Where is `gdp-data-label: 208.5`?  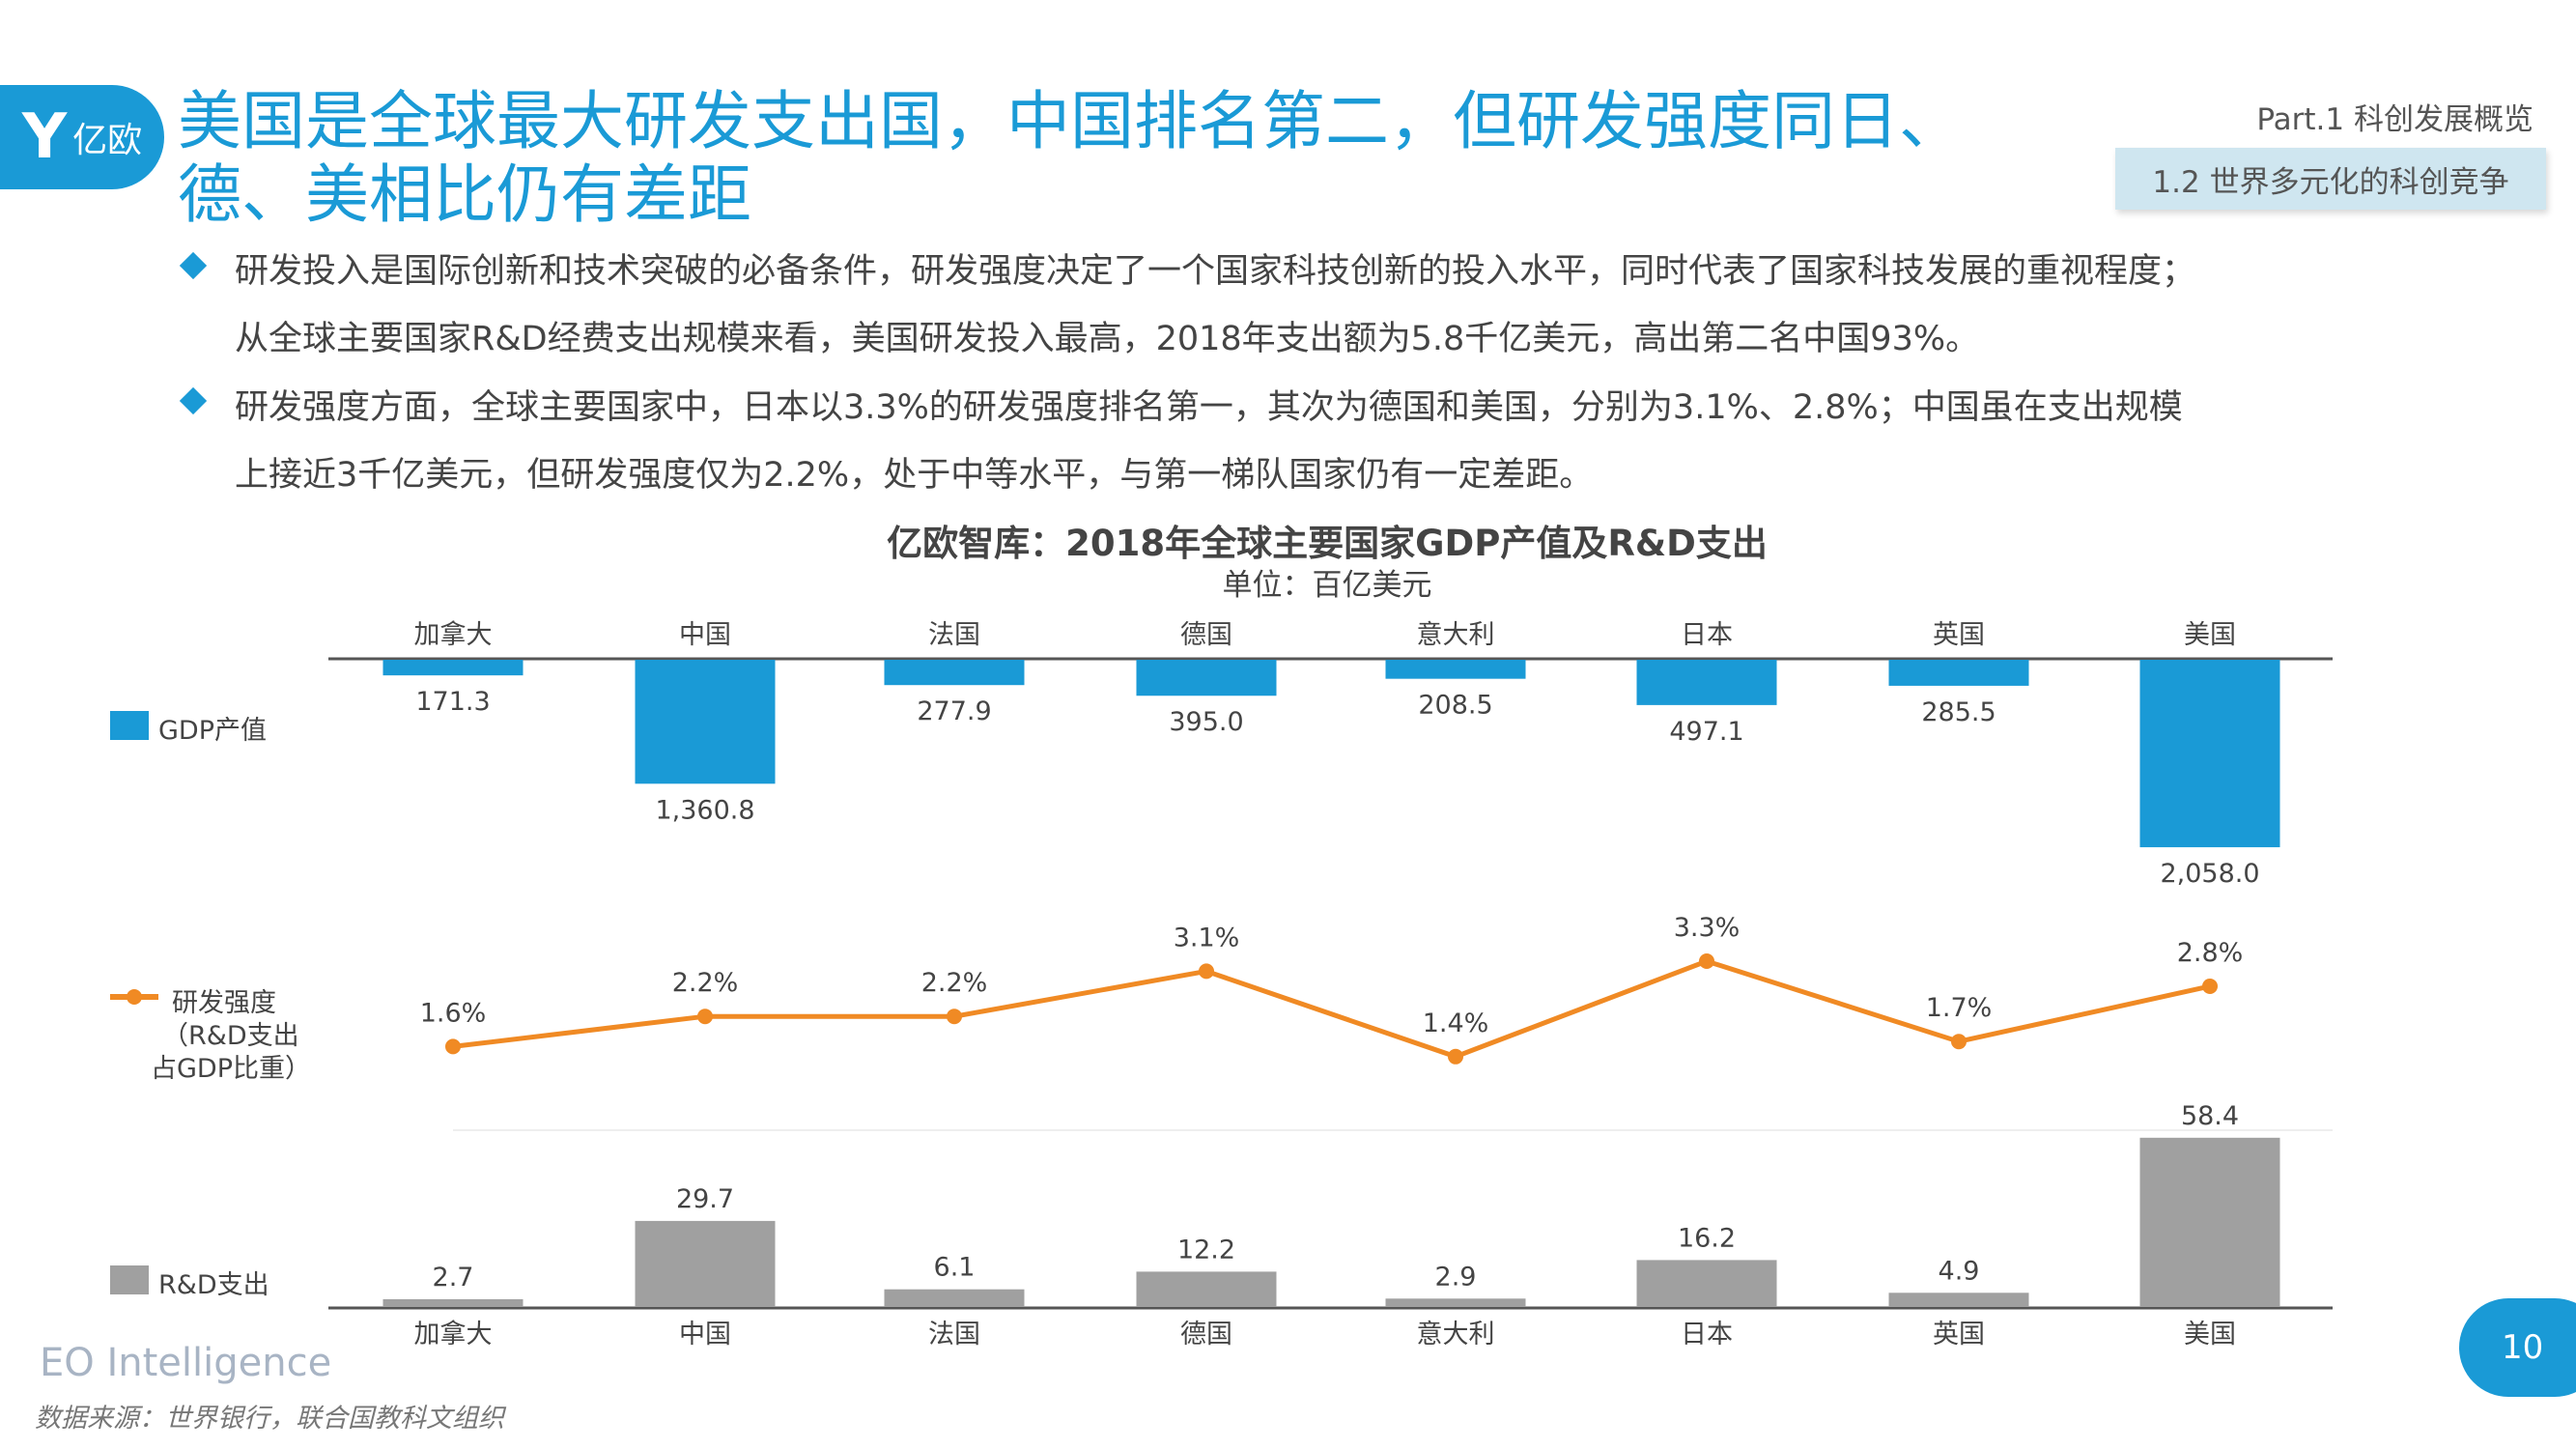
gdp-data-label: 208.5 is located at coordinates (1455, 706).